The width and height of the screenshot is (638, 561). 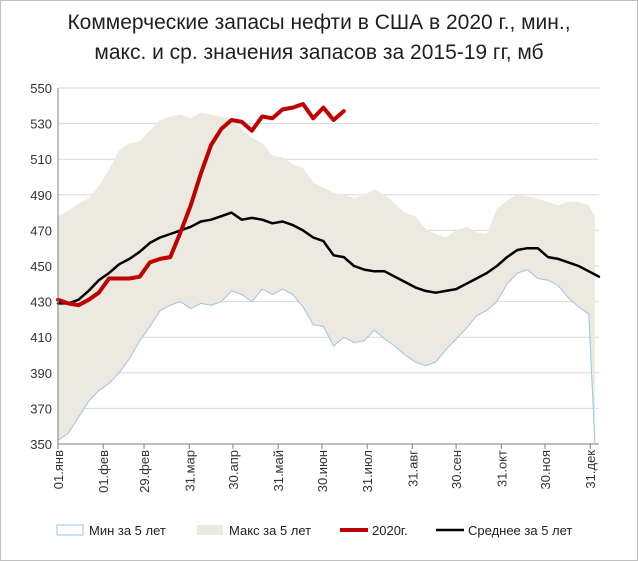 I want to click on y-tick-label: 370, so click(x=41, y=408).